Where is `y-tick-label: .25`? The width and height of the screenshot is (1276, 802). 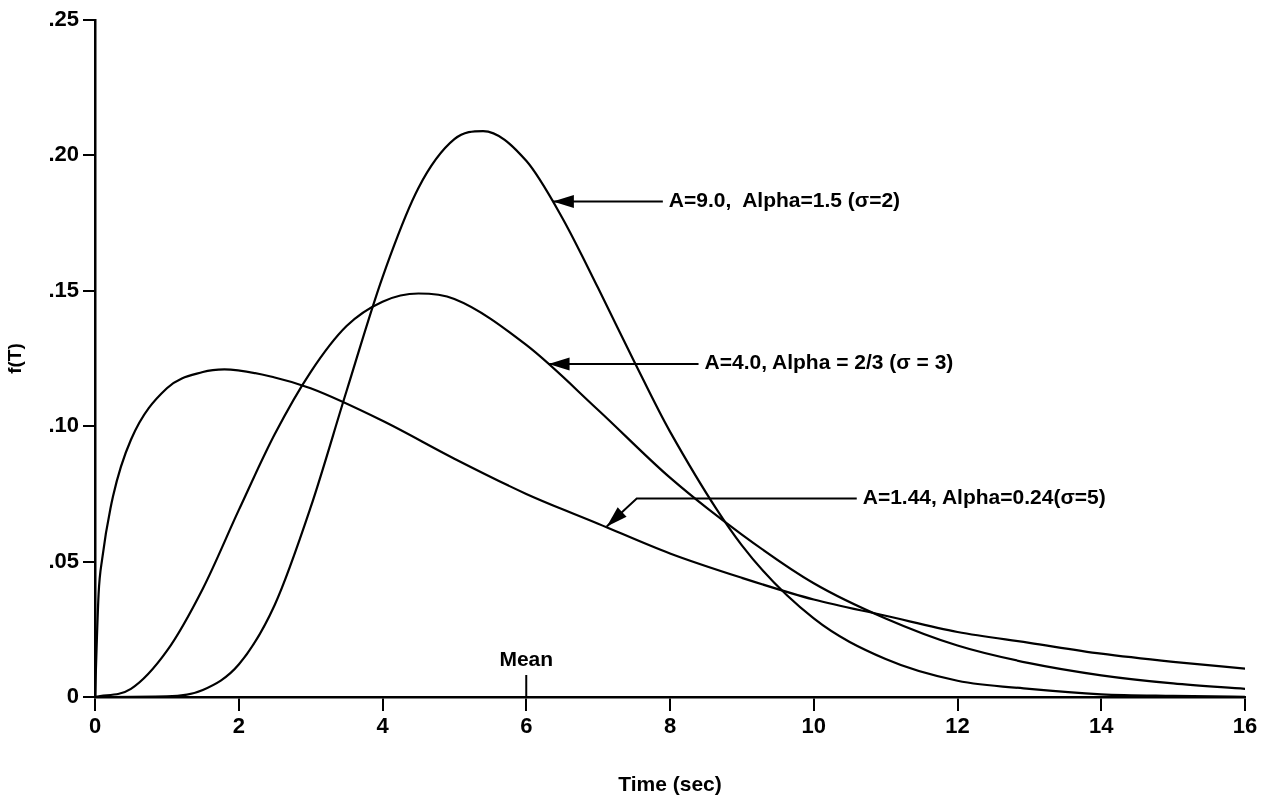
y-tick-label: .25 is located at coordinates (63, 19).